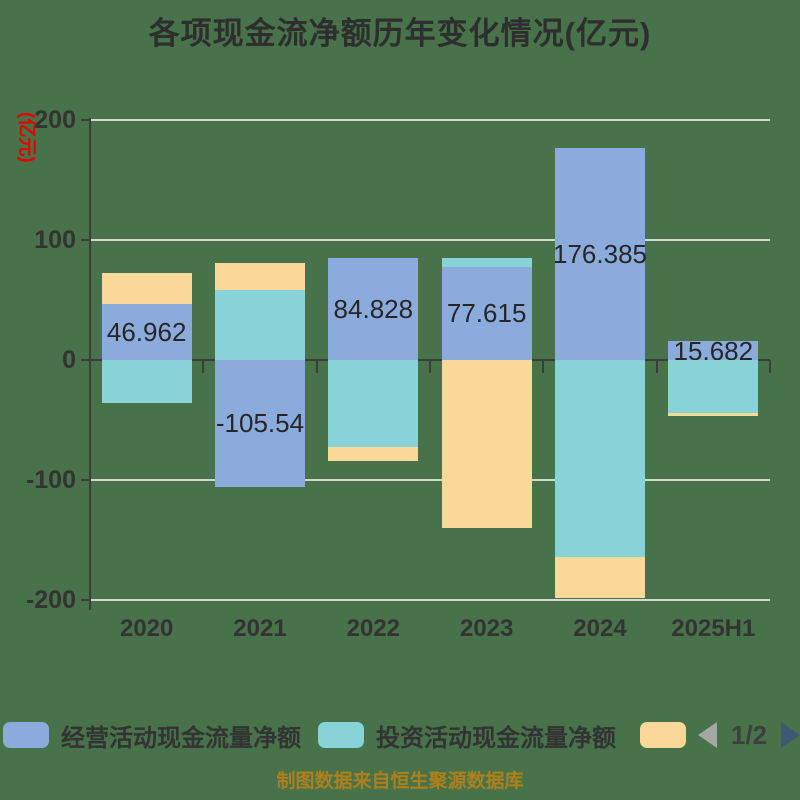 The height and width of the screenshot is (800, 800). I want to click on legend-swatch-investing, so click(341, 735).